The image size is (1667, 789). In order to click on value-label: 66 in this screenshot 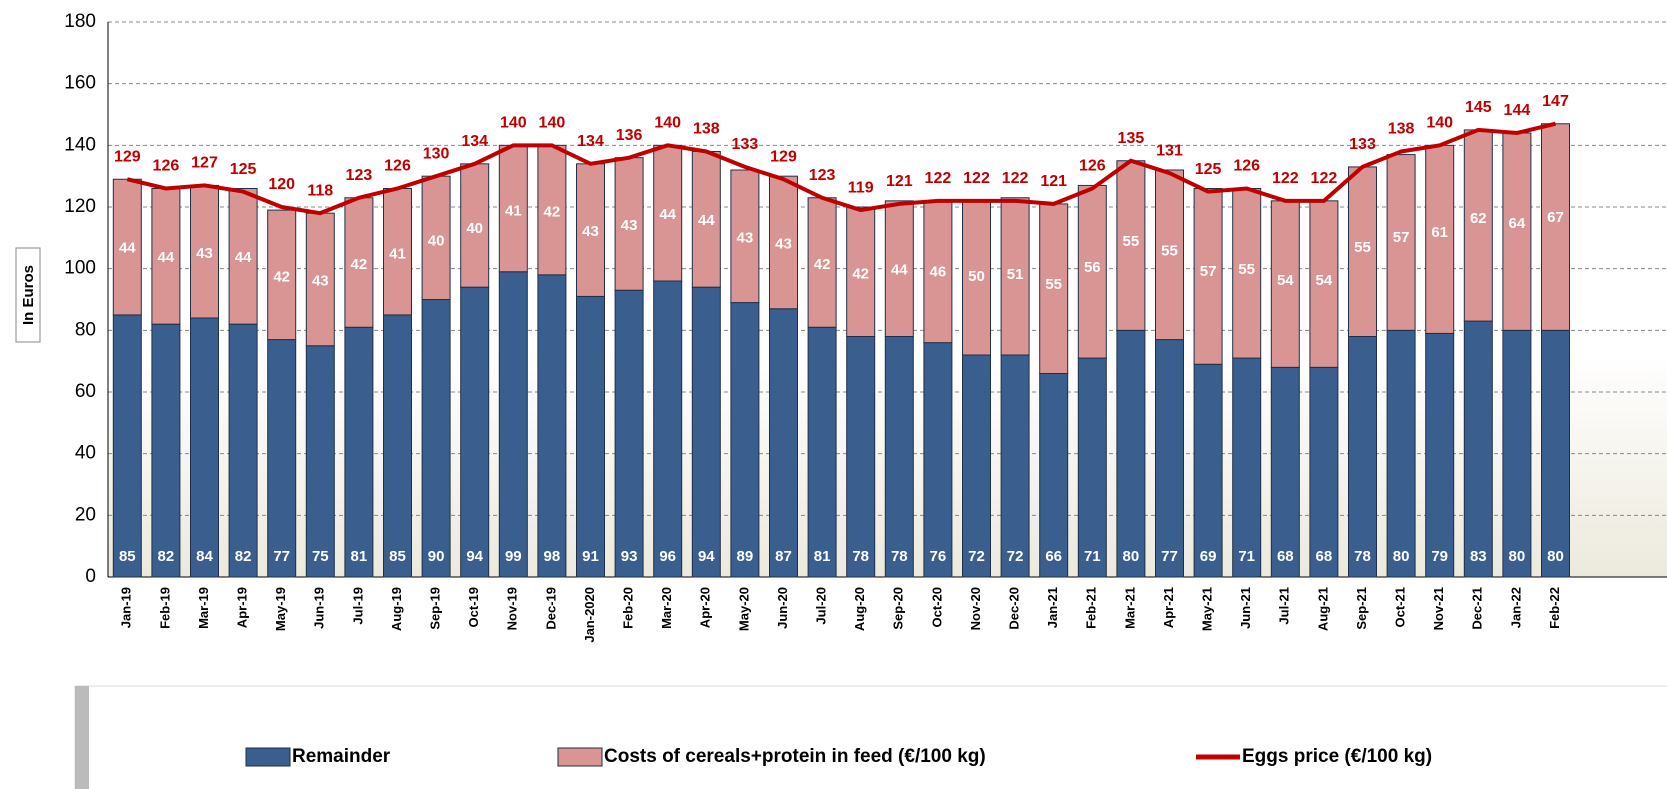, I will do `click(1053, 556)`.